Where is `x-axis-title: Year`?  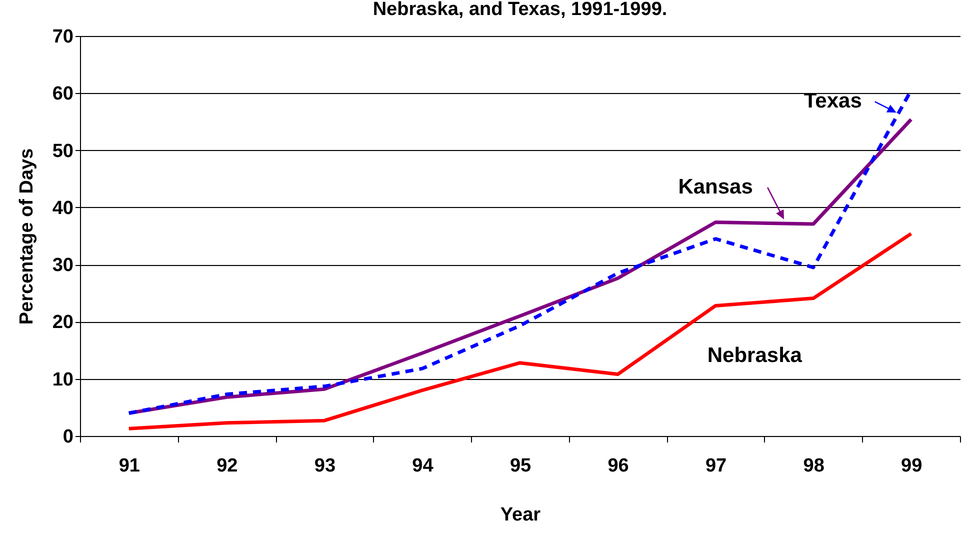
x-axis-title: Year is located at coordinates (521, 515).